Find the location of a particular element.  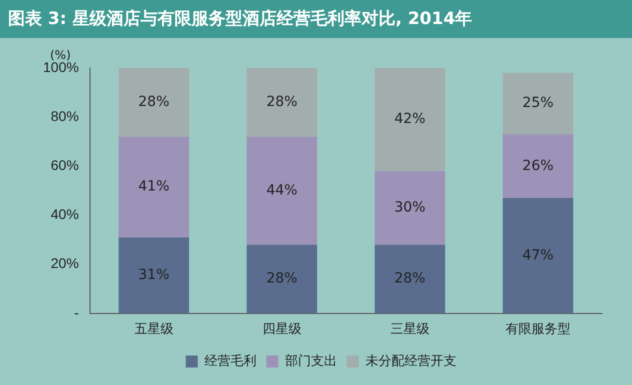

legend-label: 经营毛利 is located at coordinates (230, 361).